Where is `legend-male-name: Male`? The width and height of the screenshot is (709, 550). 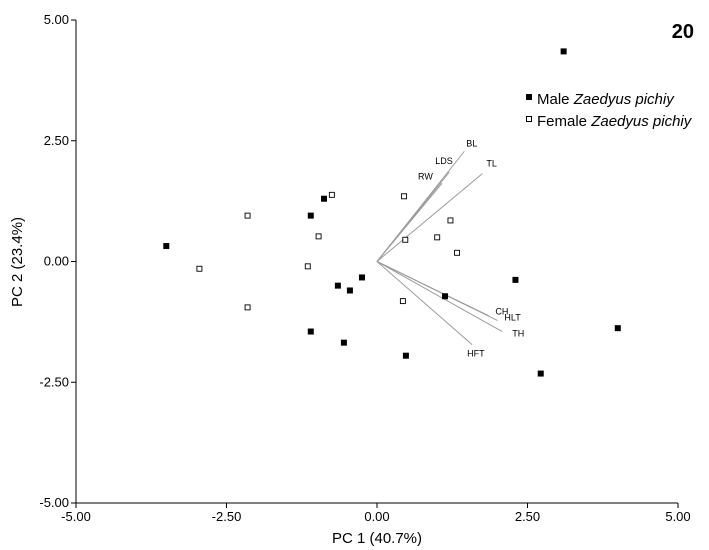
legend-male-name: Male is located at coordinates (553, 99).